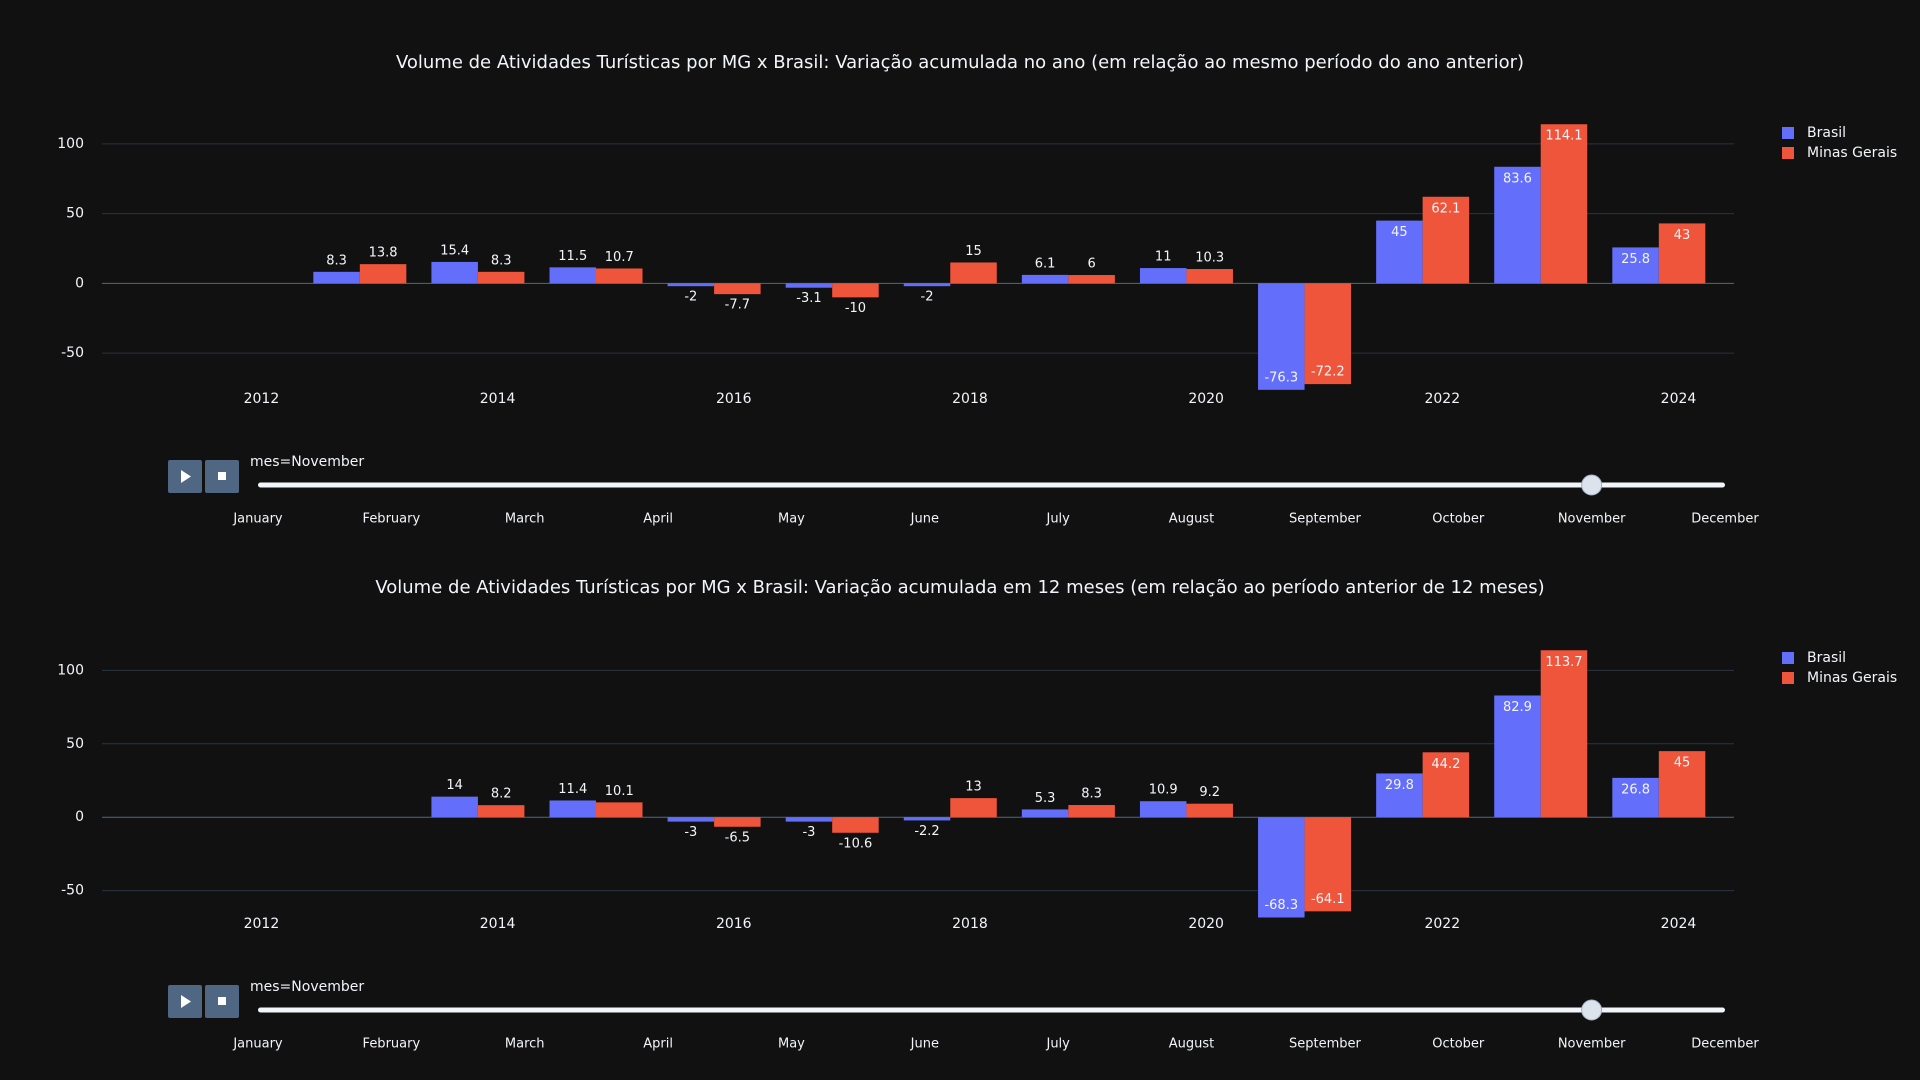  I want to click on x-tick-label: 2022, so click(1442, 924).